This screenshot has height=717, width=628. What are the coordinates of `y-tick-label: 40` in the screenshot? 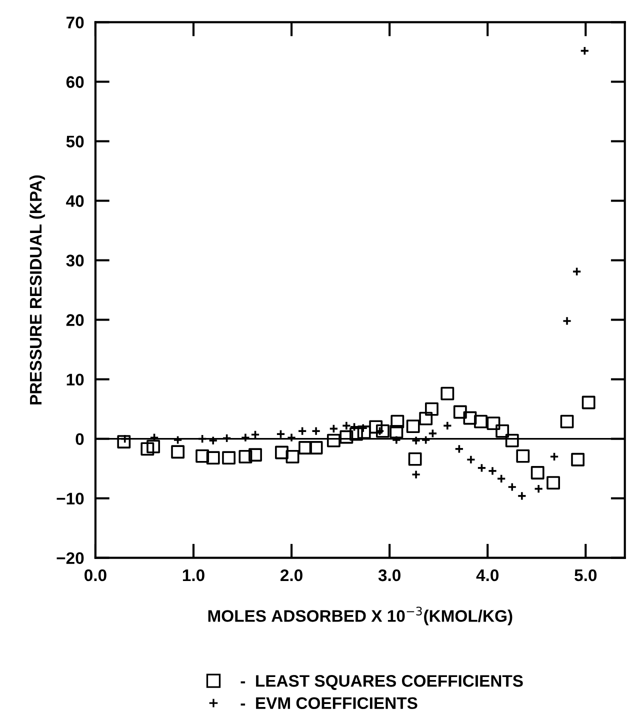 It's located at (75, 201).